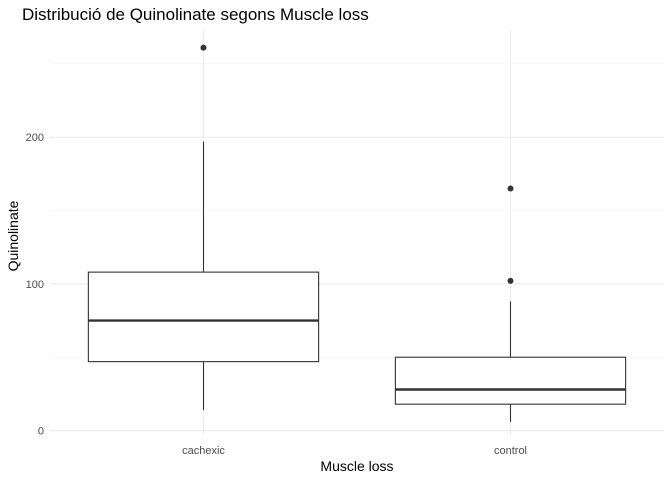  I want to click on x-axis-title: Muscle loss, so click(356, 466).